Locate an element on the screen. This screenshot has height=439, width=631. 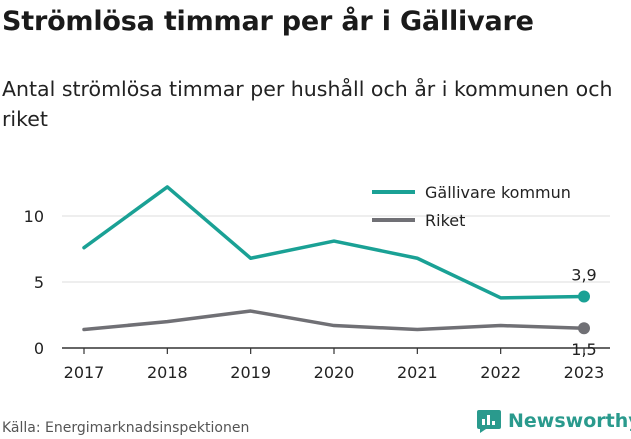
x-tick-label: 2021 is located at coordinates (417, 372).